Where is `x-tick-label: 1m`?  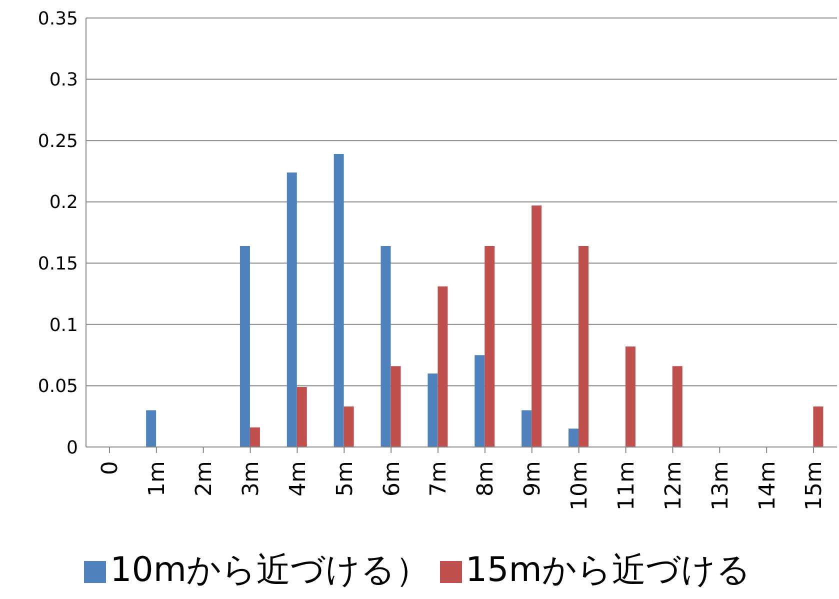
x-tick-label: 1m is located at coordinates (157, 478).